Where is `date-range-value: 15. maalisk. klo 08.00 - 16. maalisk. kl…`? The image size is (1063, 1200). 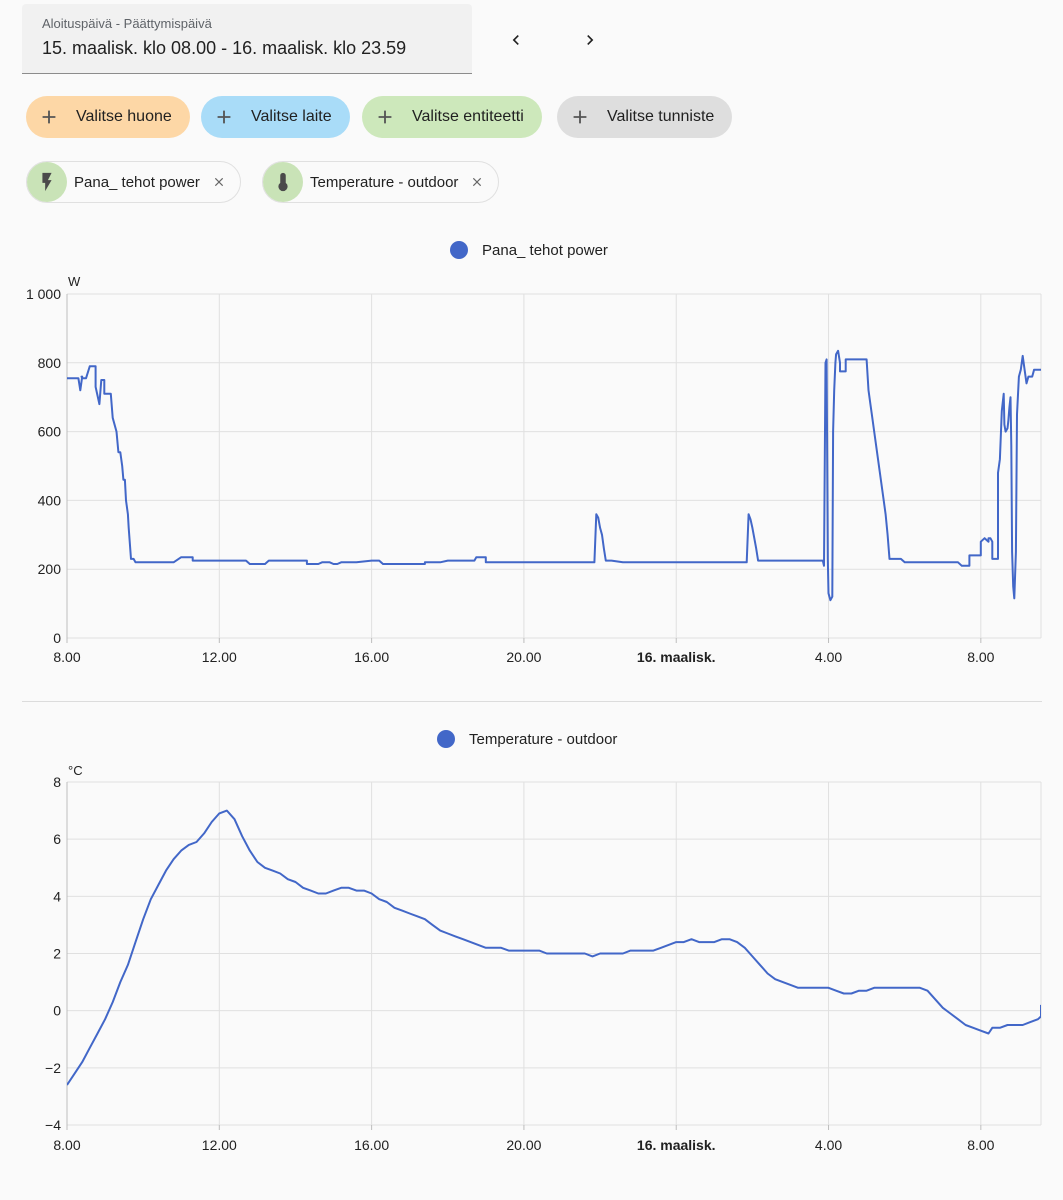 date-range-value: 15. maalisk. klo 08.00 - 16. maalisk. kl… is located at coordinates (224, 48).